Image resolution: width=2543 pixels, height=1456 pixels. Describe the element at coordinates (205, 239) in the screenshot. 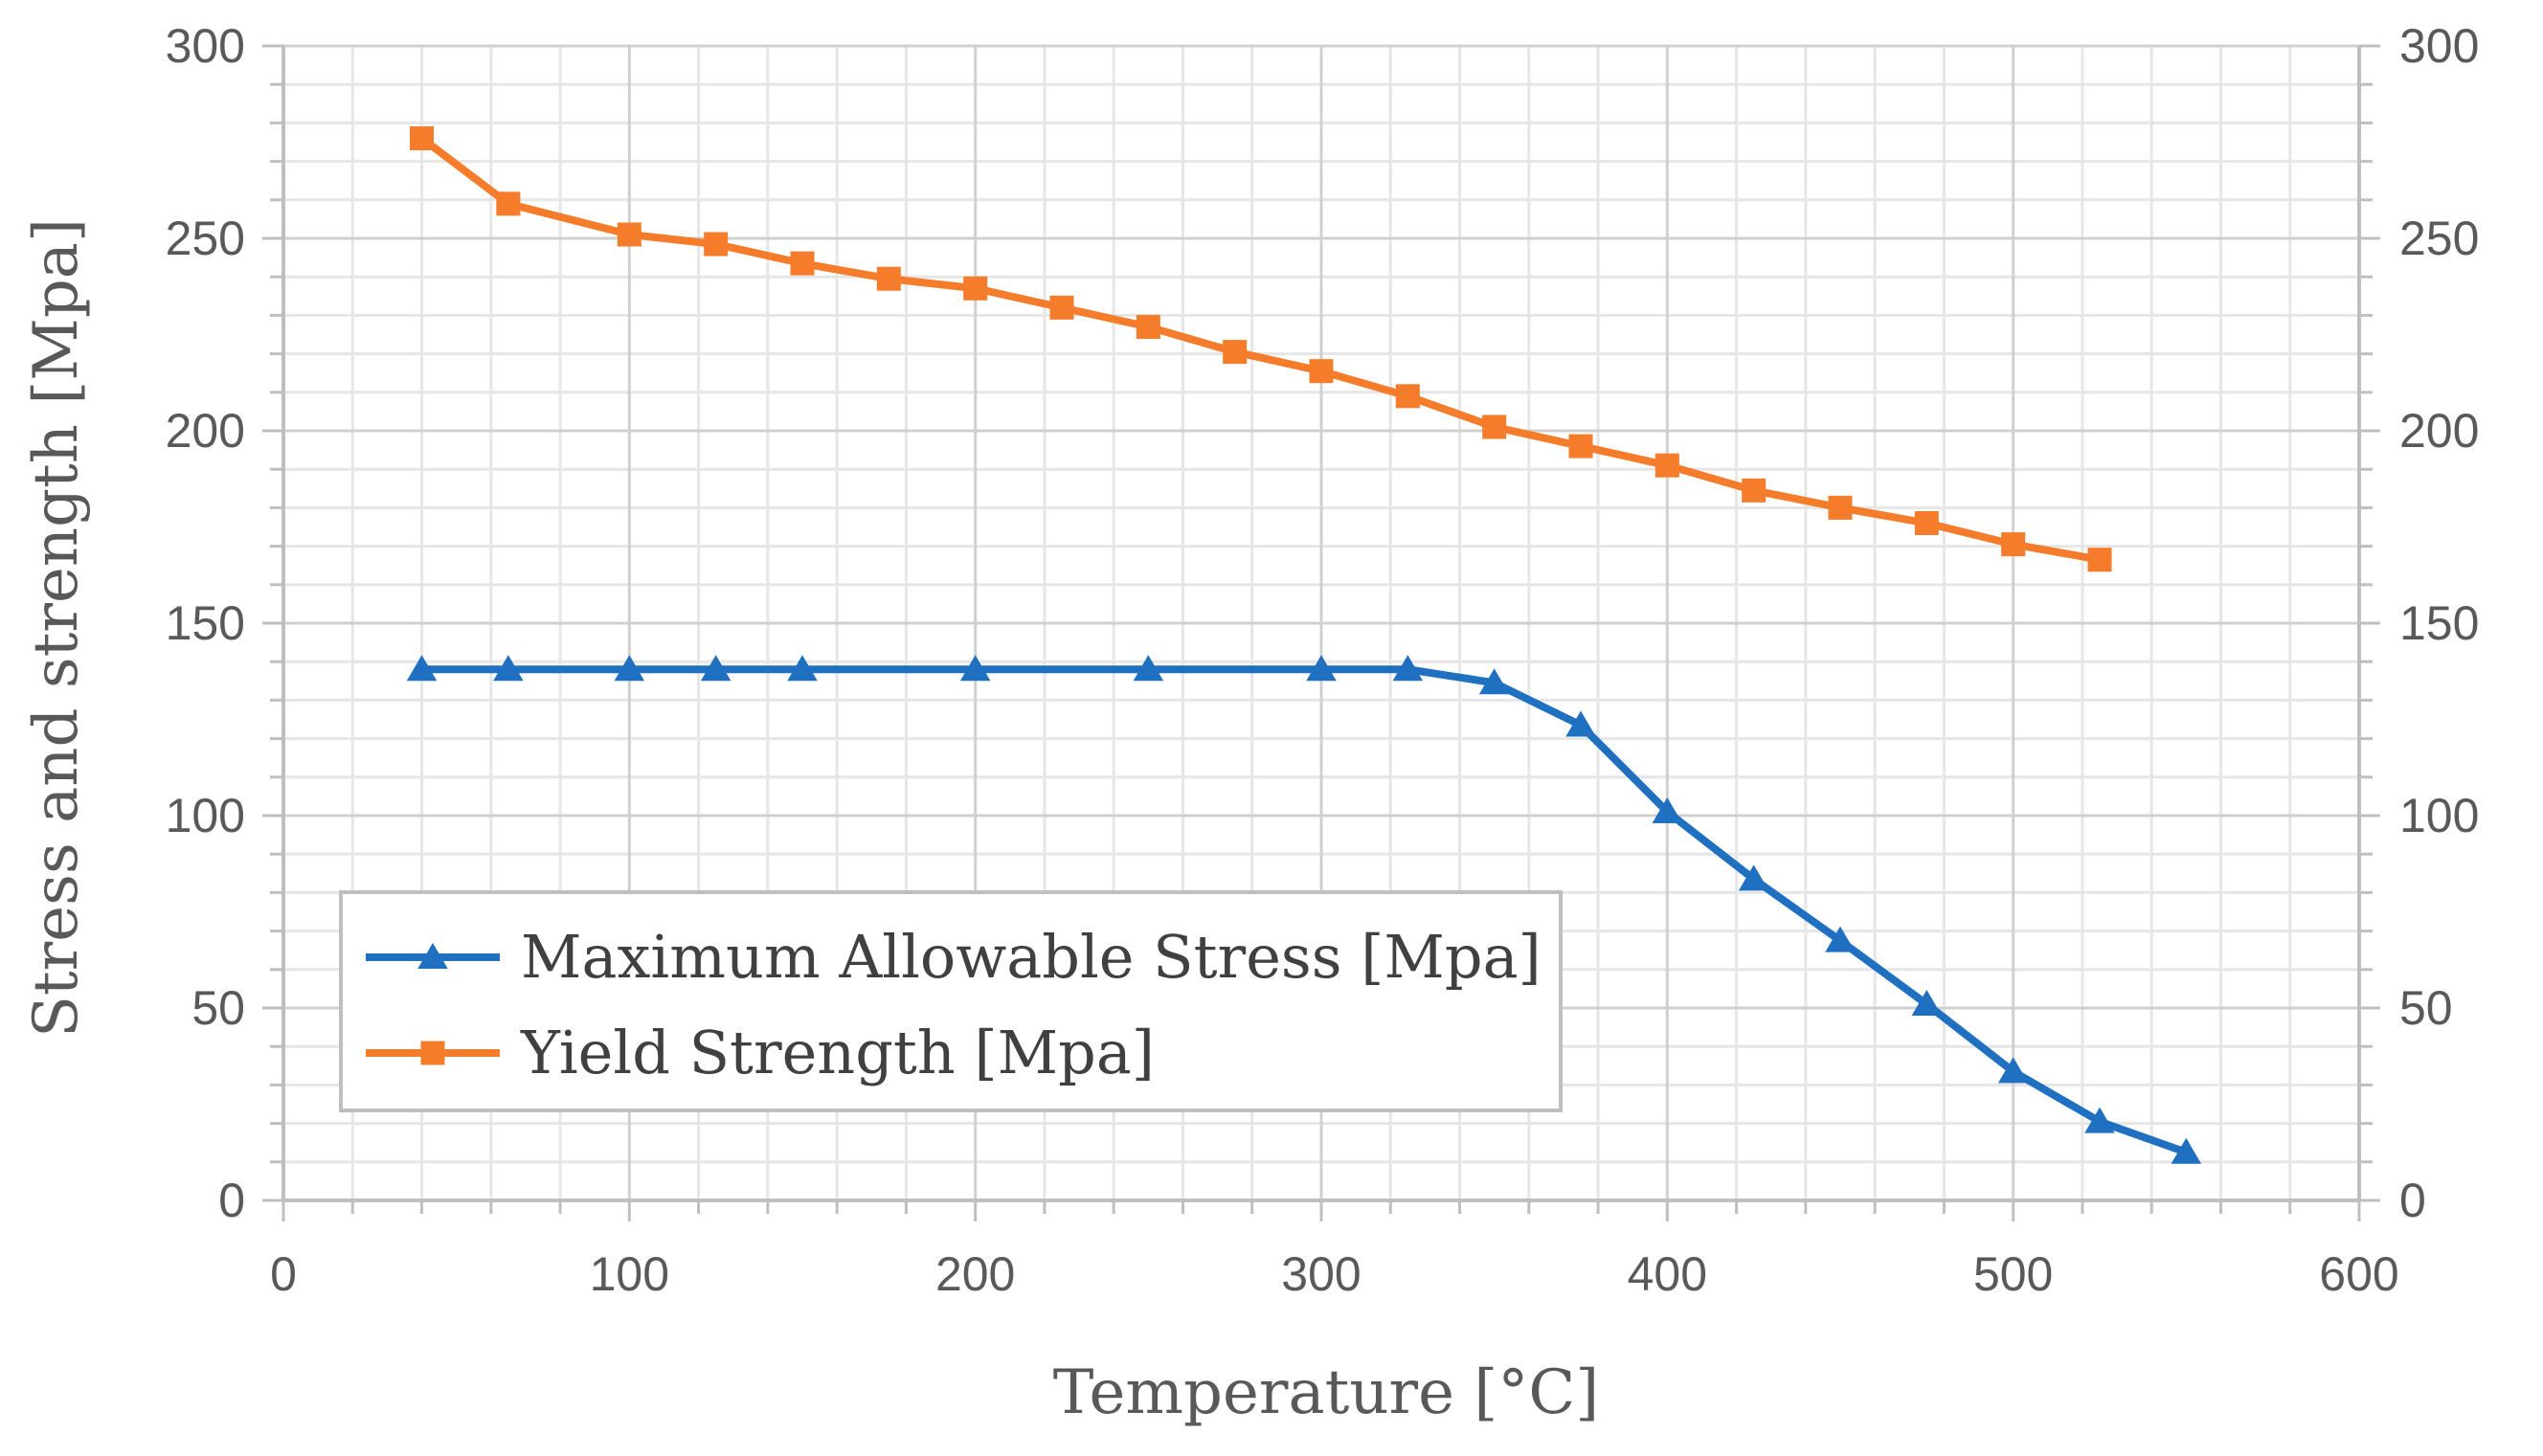

I see `y-tick-label-left: 250` at that location.